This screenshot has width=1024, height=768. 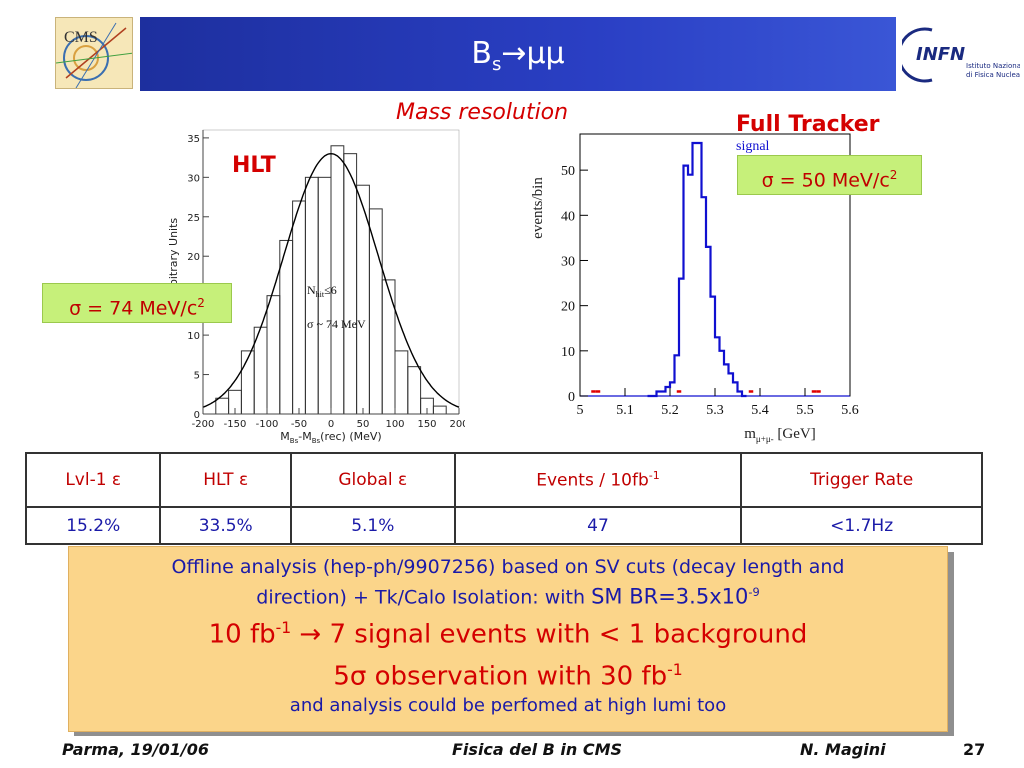 I want to click on ft-x-label-main: m, so click(x=750, y=434).